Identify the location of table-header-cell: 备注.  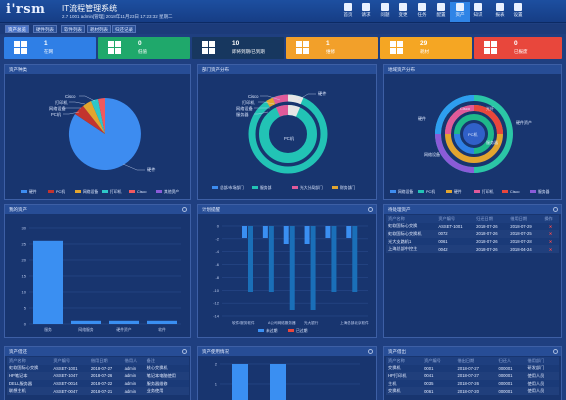
(166, 361).